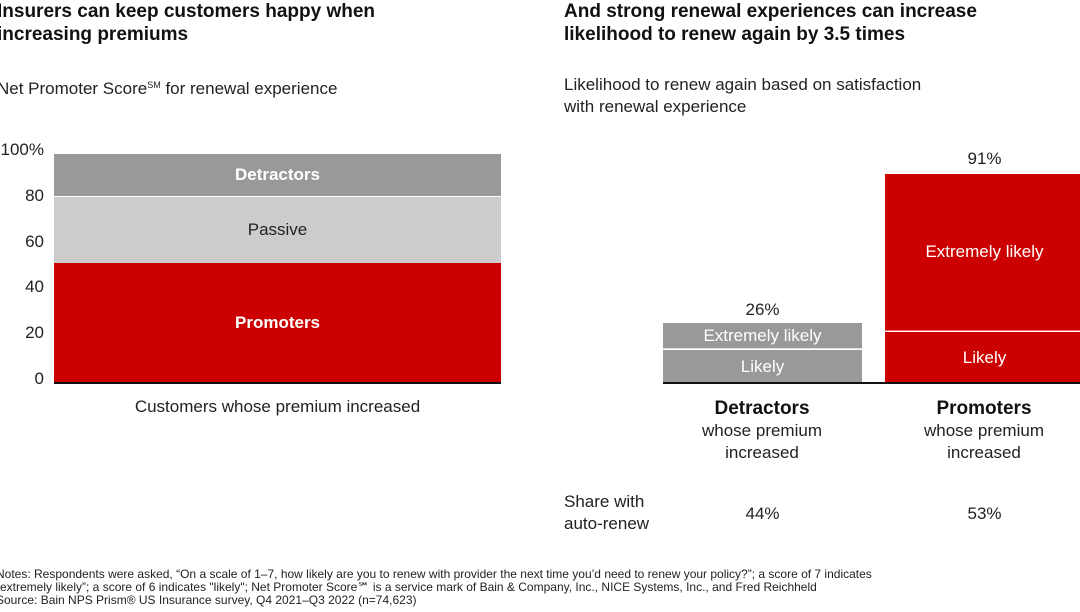 This screenshot has width=1080, height=612. What do you see at coordinates (762, 513) in the screenshot?
I see `auto-renew-value-detractors: 44%` at bounding box center [762, 513].